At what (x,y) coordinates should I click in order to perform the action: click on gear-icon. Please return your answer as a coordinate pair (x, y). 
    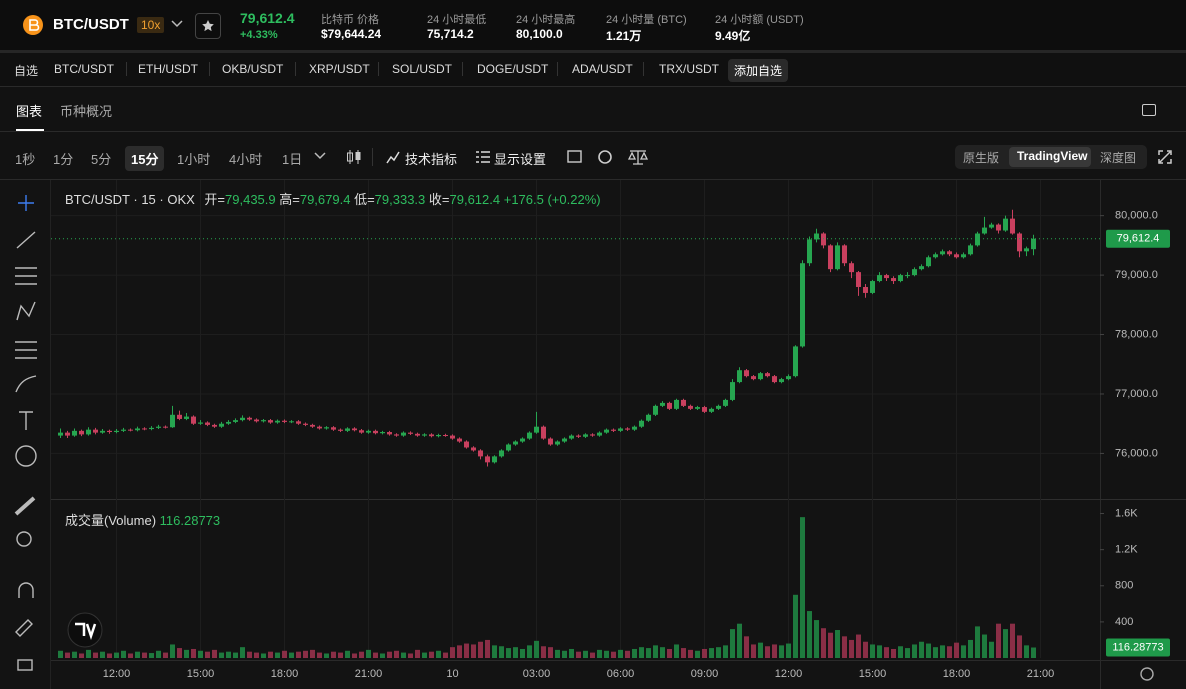
    Looking at the image, I should click on (605, 157).